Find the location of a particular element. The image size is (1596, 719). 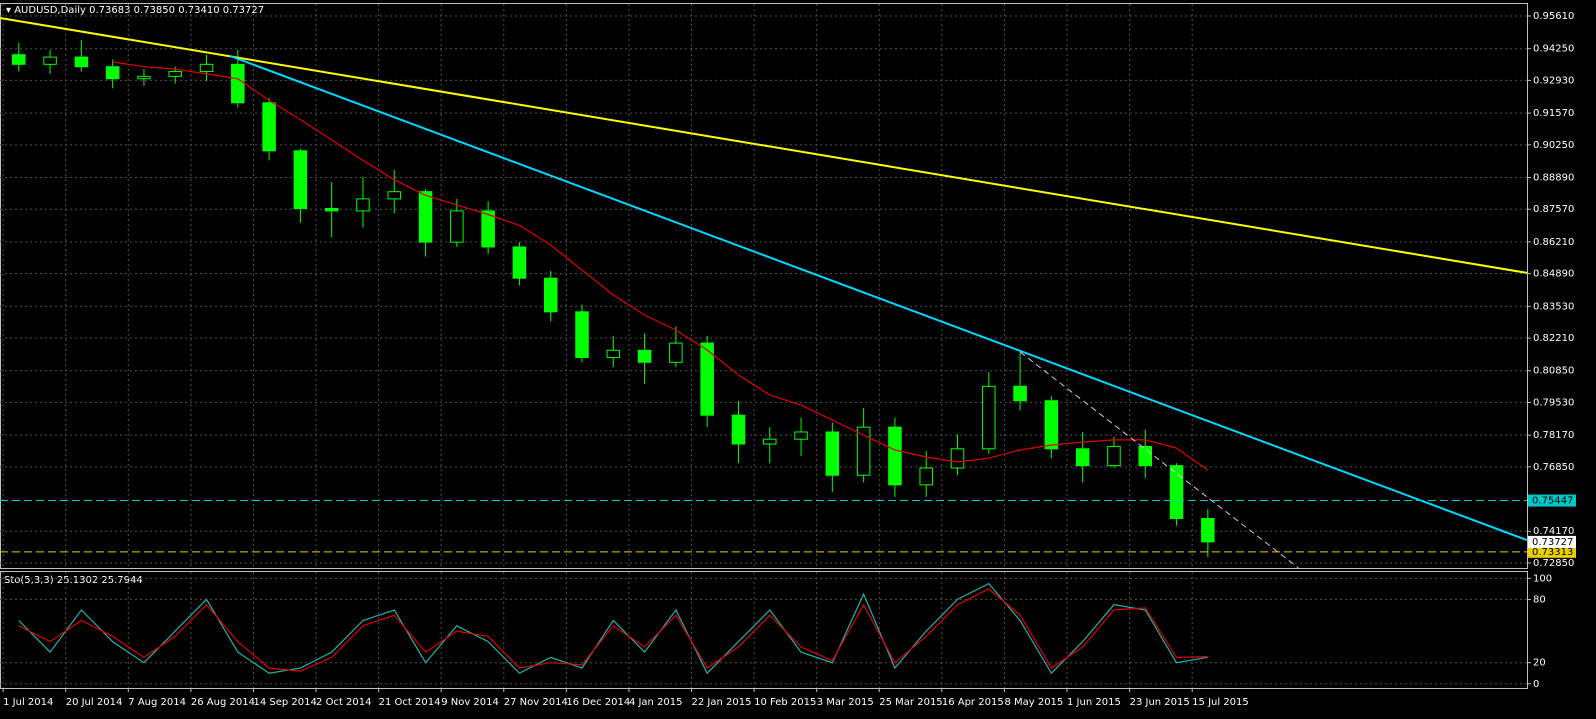

ohlc: 0.73410 is located at coordinates (198, 10).